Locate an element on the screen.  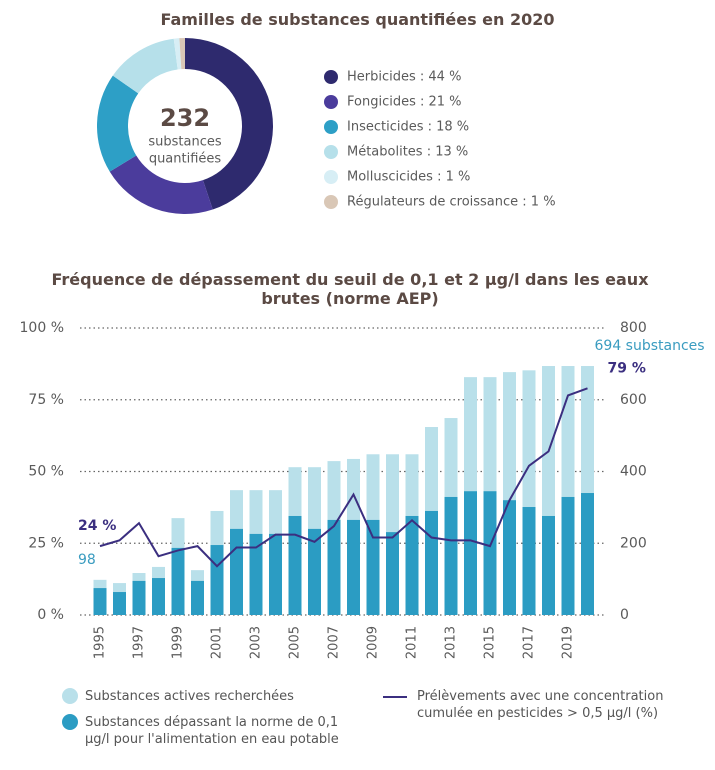
legend-label: Fongicides : 21 % is located at coordinates (404, 102).